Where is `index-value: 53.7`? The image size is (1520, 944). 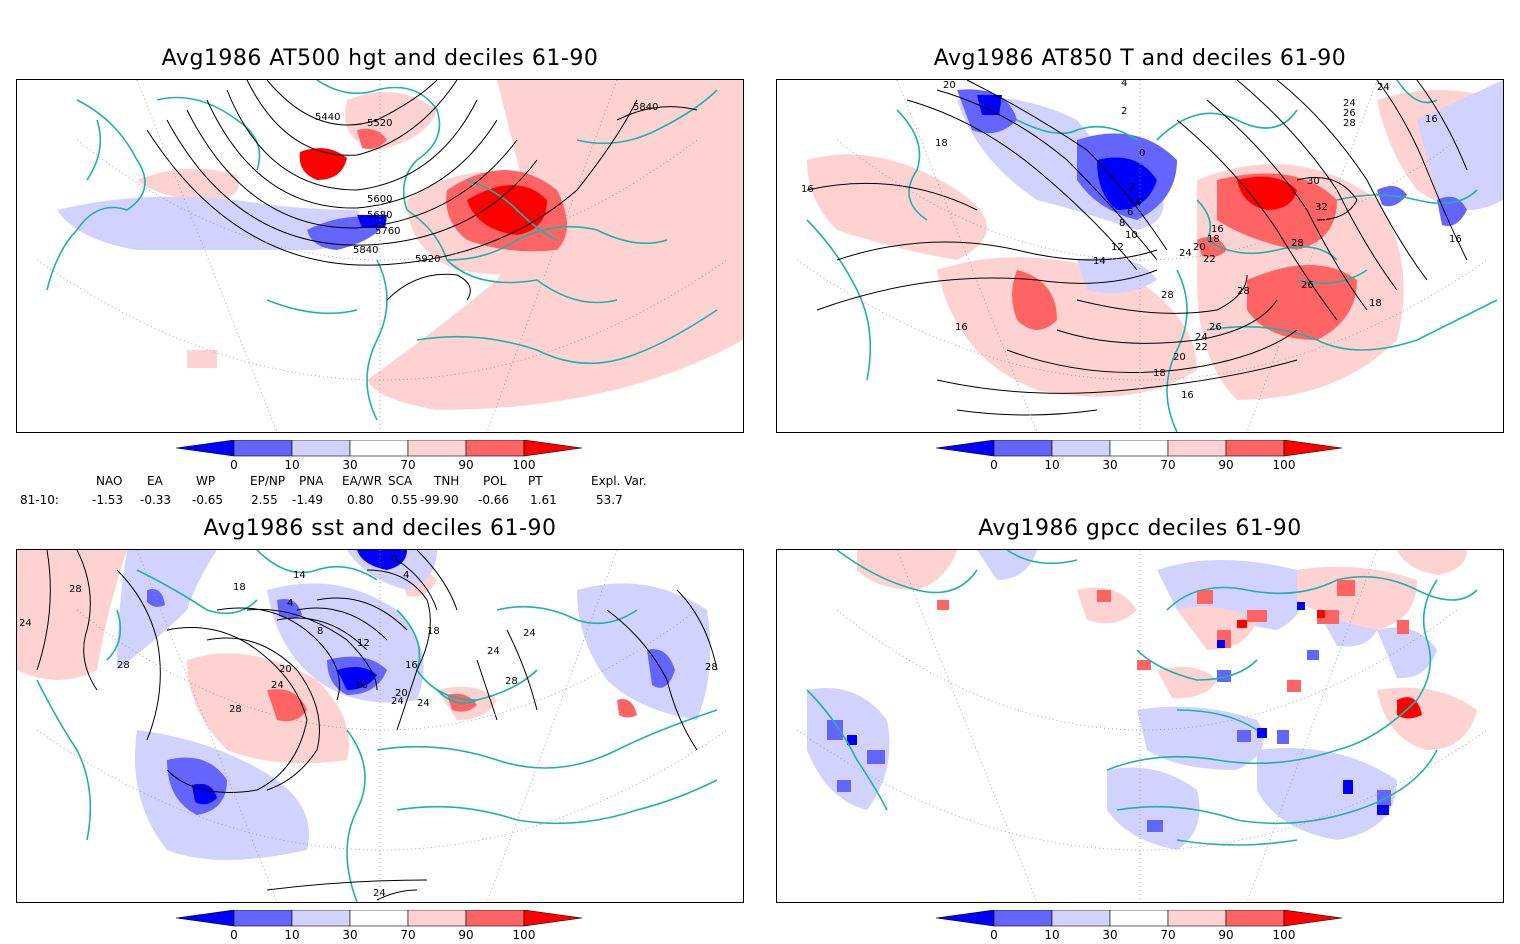
index-value: 53.7 is located at coordinates (609, 500).